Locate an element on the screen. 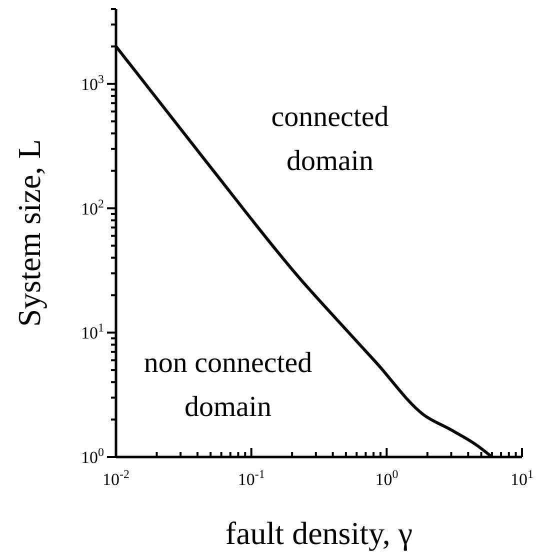 This screenshot has height=556, width=546. y-tick-label: 10$^{1}$ is located at coordinates (92, 331).